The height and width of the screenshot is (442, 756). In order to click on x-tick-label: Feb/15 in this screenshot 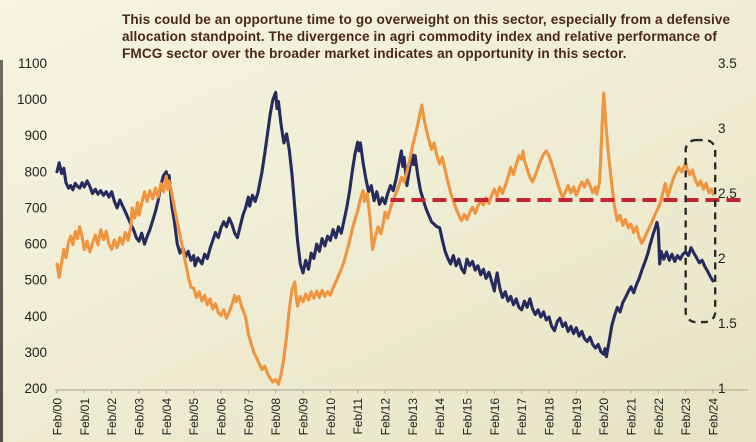, I will do `click(468, 417)`.